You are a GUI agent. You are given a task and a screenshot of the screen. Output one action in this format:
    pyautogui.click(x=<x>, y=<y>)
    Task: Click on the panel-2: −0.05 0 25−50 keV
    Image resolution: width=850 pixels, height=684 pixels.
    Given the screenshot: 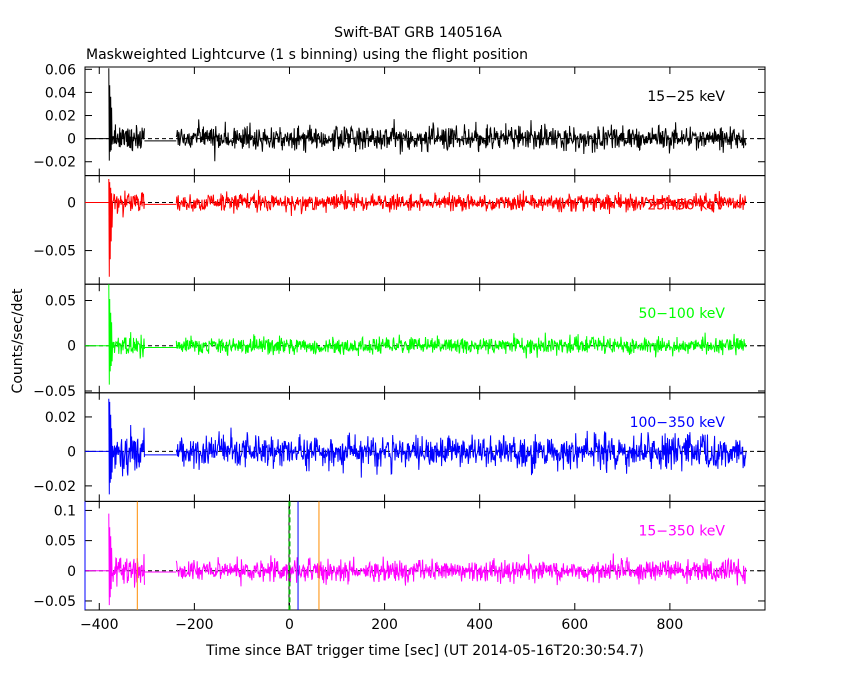 What is the action you would take?
    pyautogui.click(x=399, y=230)
    